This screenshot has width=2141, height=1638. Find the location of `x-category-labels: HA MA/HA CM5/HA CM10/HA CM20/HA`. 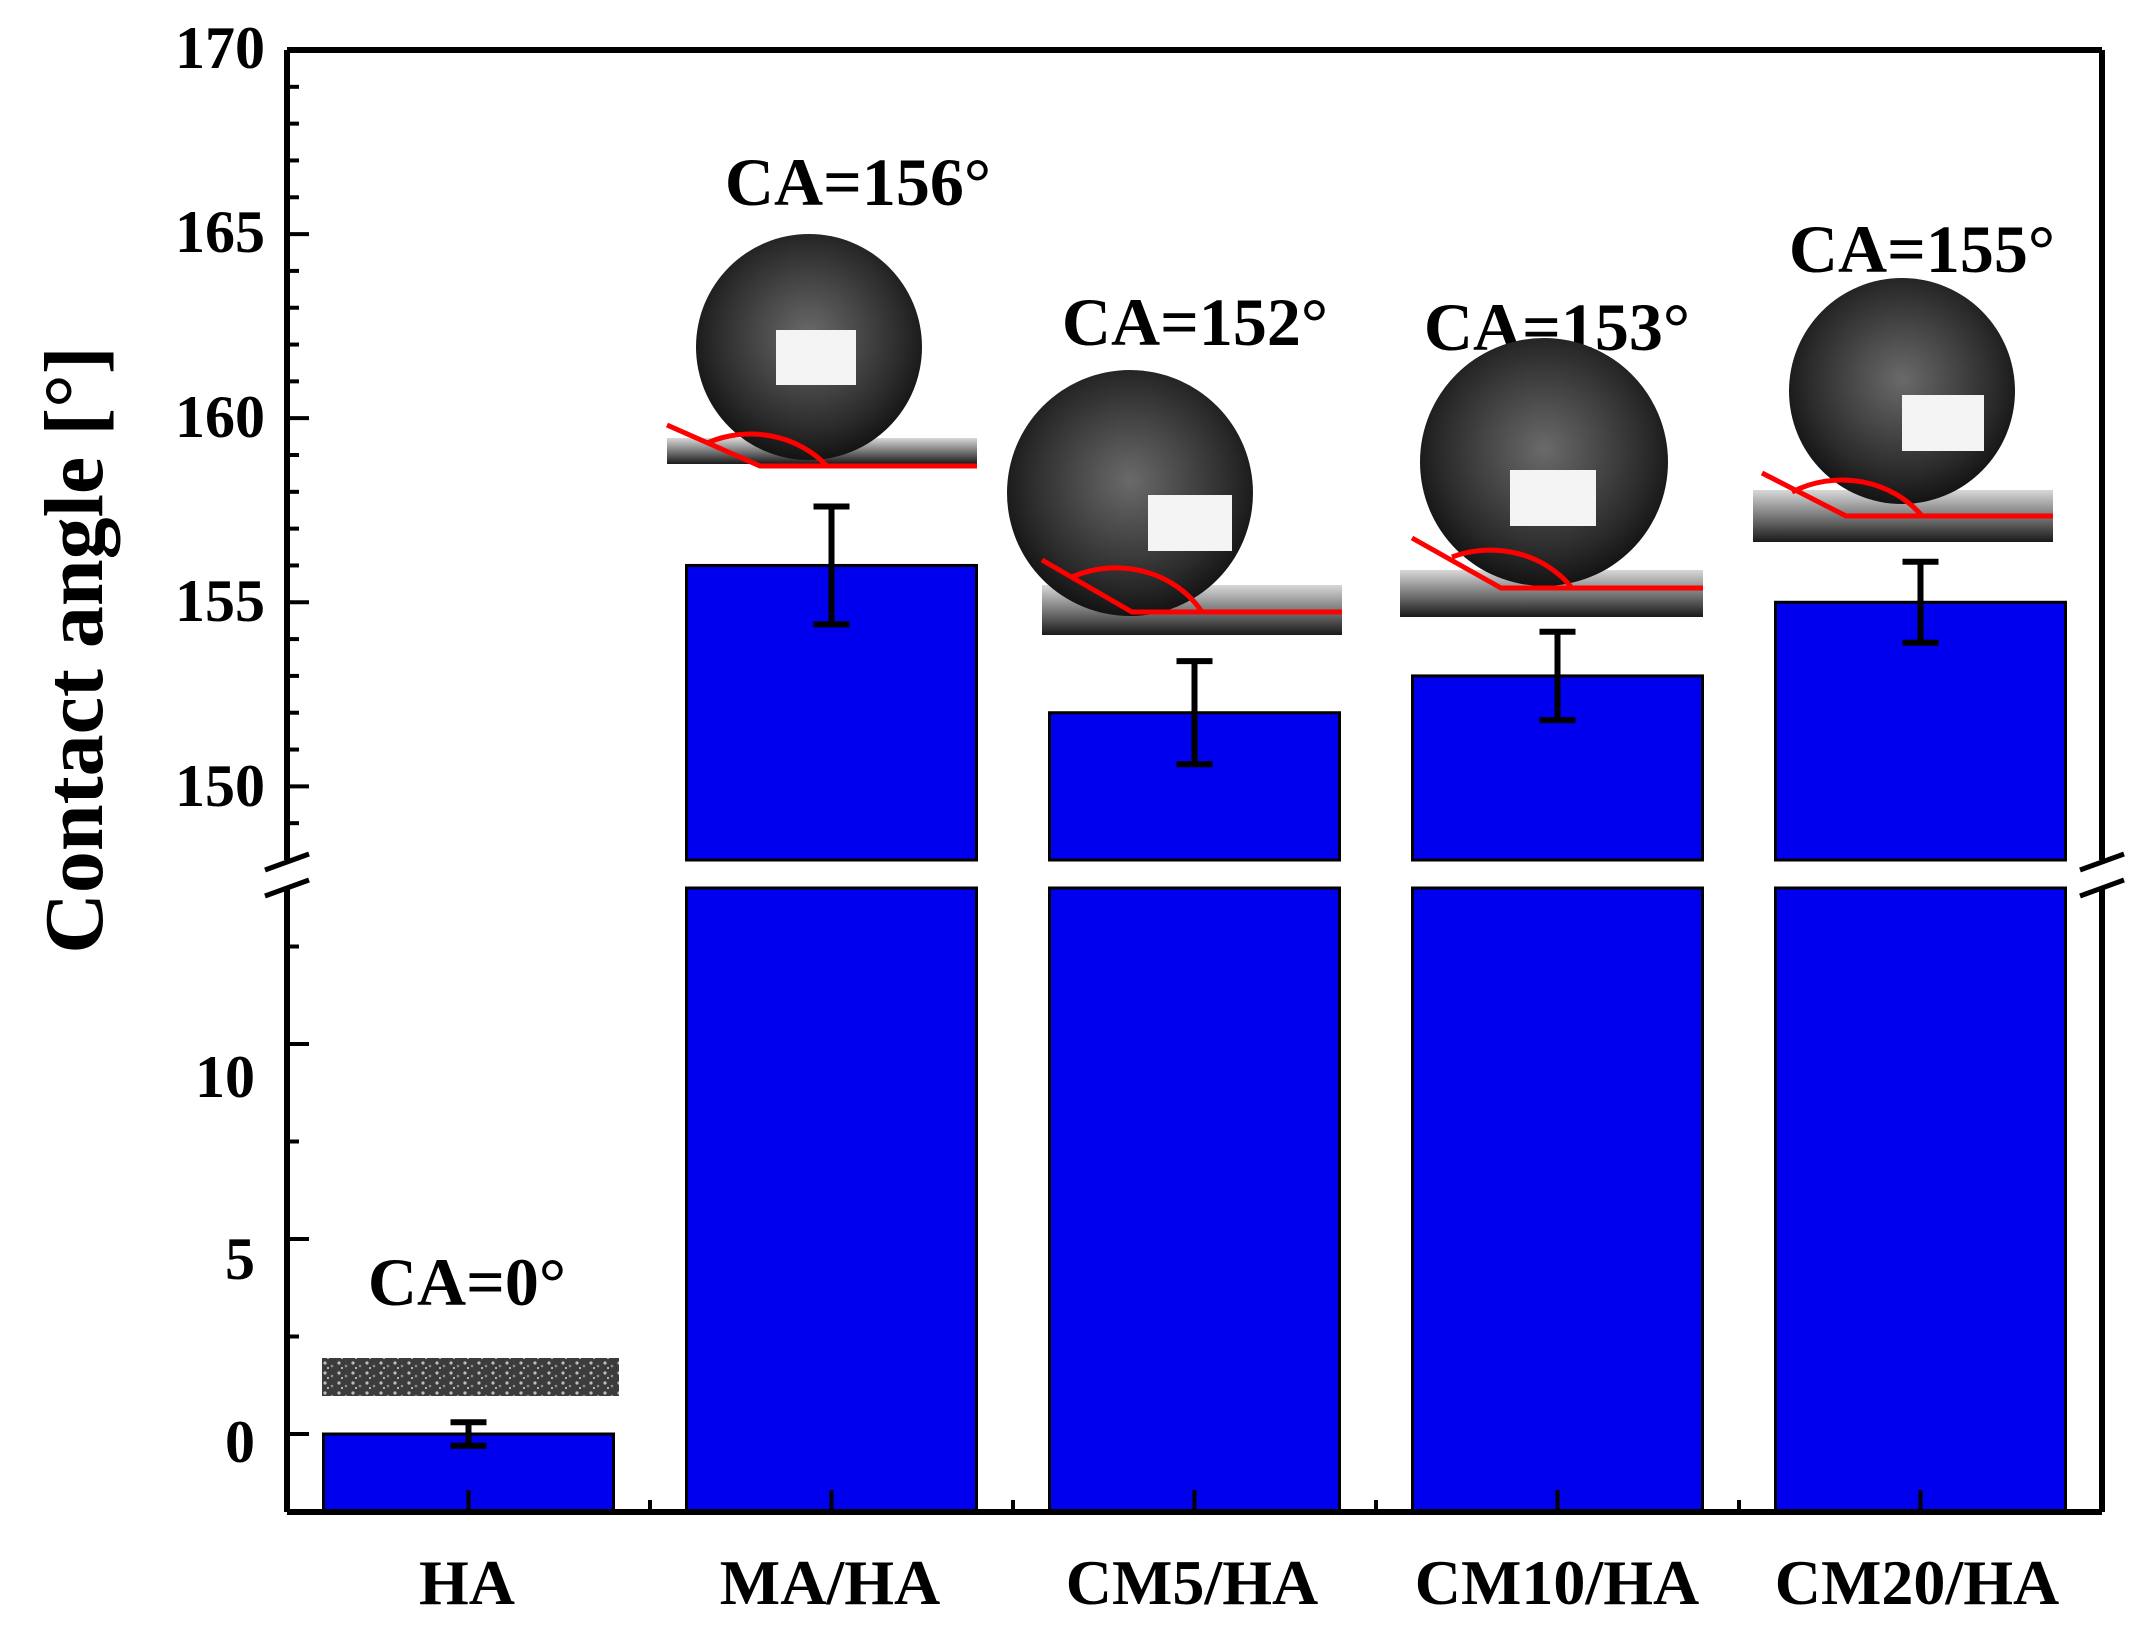

x-category-labels: HA MA/HA CM5/HA CM10/HA CM20/HA is located at coordinates (1239, 1582).